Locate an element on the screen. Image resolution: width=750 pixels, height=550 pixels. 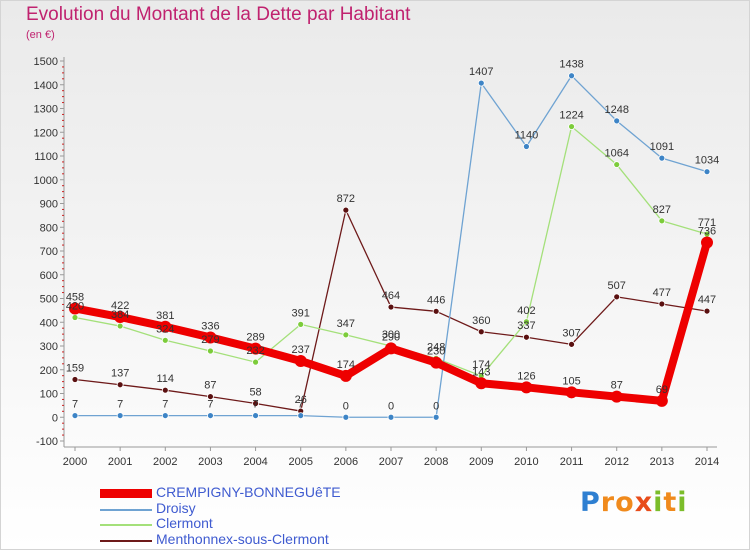
data-label: 458 is located at coordinates (75, 297).